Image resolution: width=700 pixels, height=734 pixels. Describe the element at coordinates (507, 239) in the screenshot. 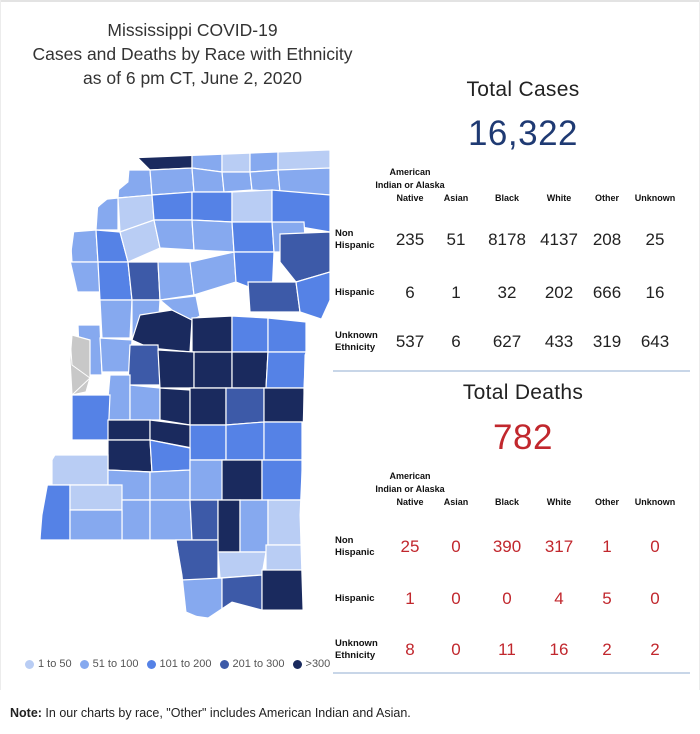

I see `cases-cell: 8178` at that location.